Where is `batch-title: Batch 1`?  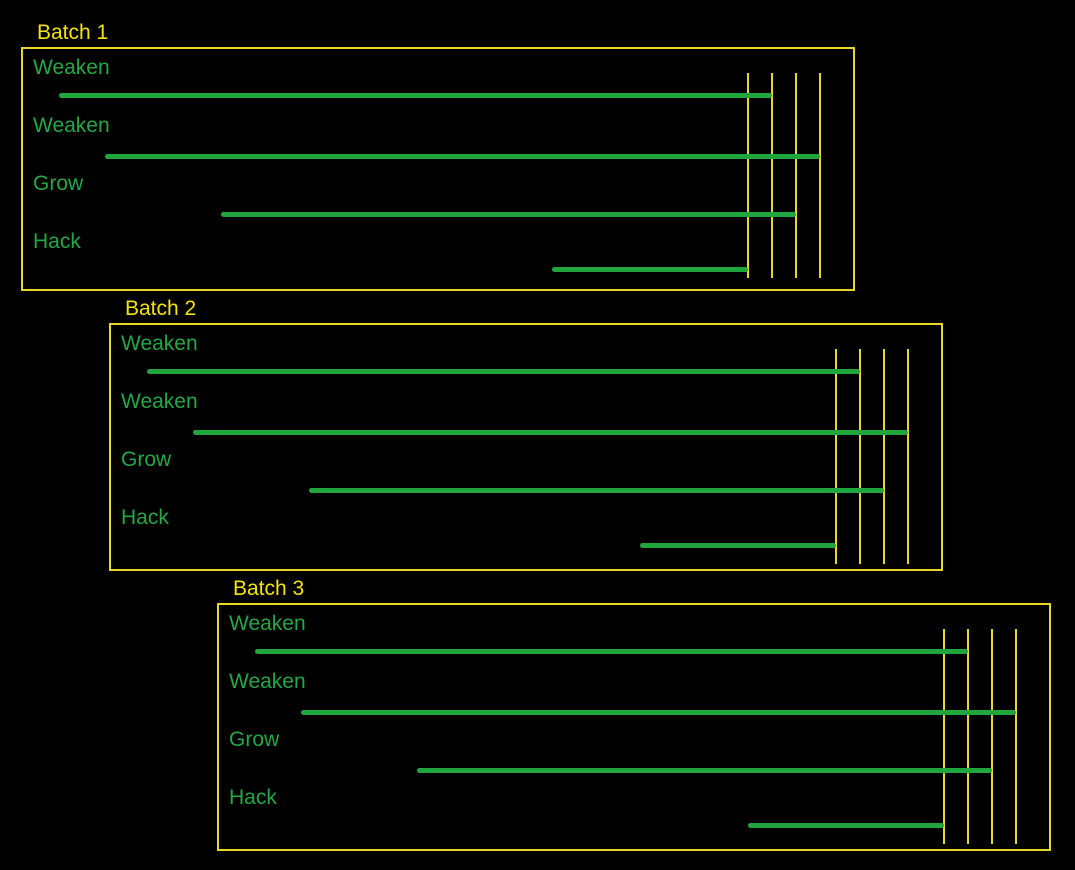 batch-title: Batch 1 is located at coordinates (73, 32).